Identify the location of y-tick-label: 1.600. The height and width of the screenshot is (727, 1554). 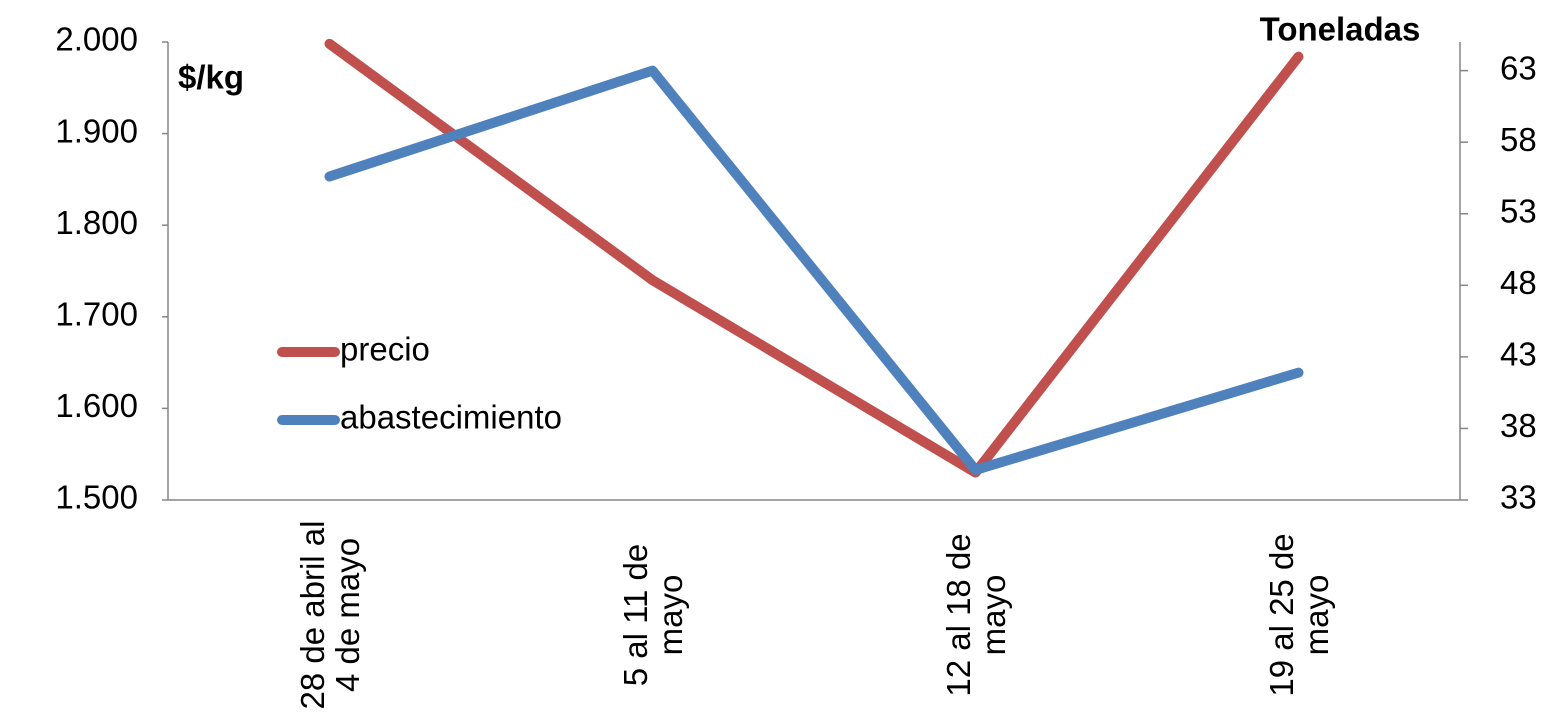
(96, 405).